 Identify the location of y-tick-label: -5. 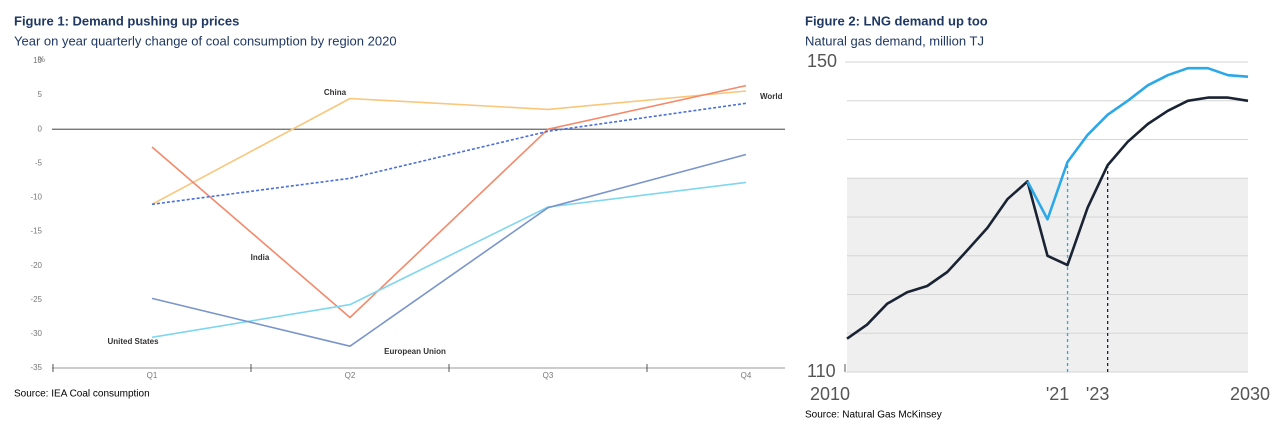
(39, 162).